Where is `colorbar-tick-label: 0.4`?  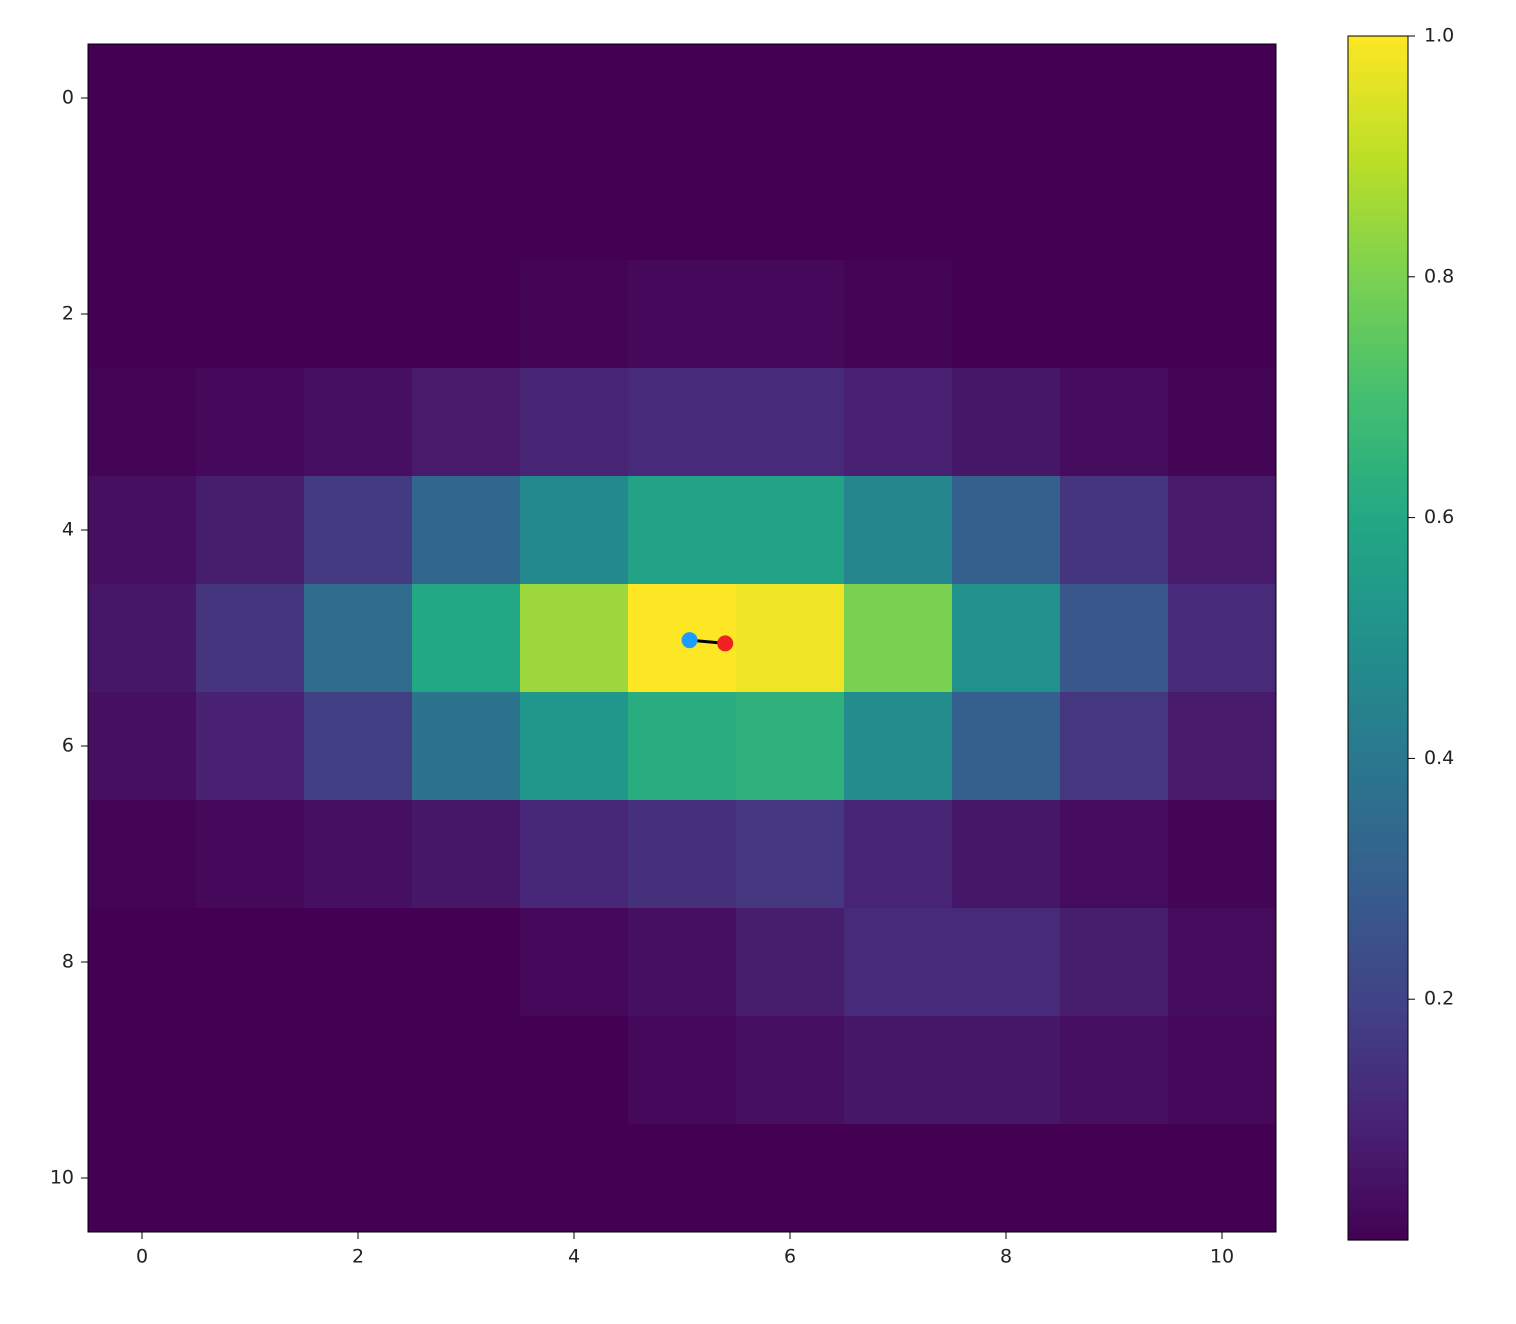 colorbar-tick-label: 0.4 is located at coordinates (1439, 758).